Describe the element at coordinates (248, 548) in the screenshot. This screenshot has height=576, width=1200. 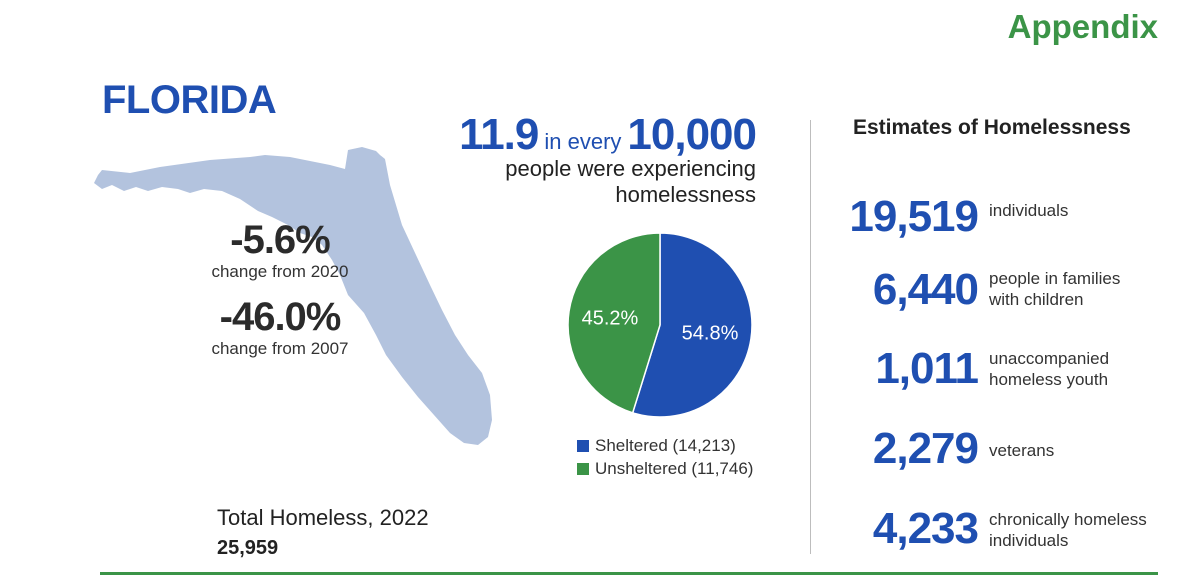
I see `total-homeless-value: 25,959` at that location.